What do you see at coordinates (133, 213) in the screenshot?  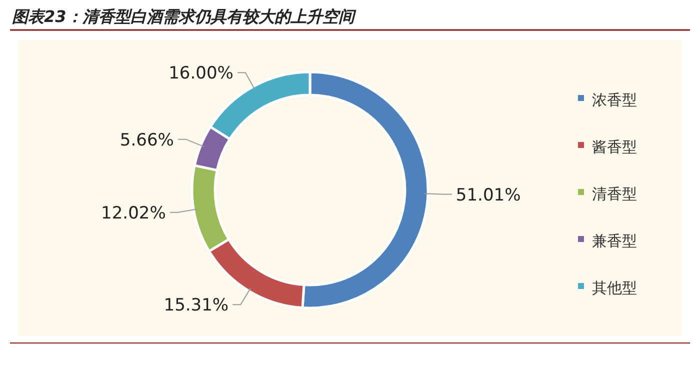 I see `data-label: 12.02%` at bounding box center [133, 213].